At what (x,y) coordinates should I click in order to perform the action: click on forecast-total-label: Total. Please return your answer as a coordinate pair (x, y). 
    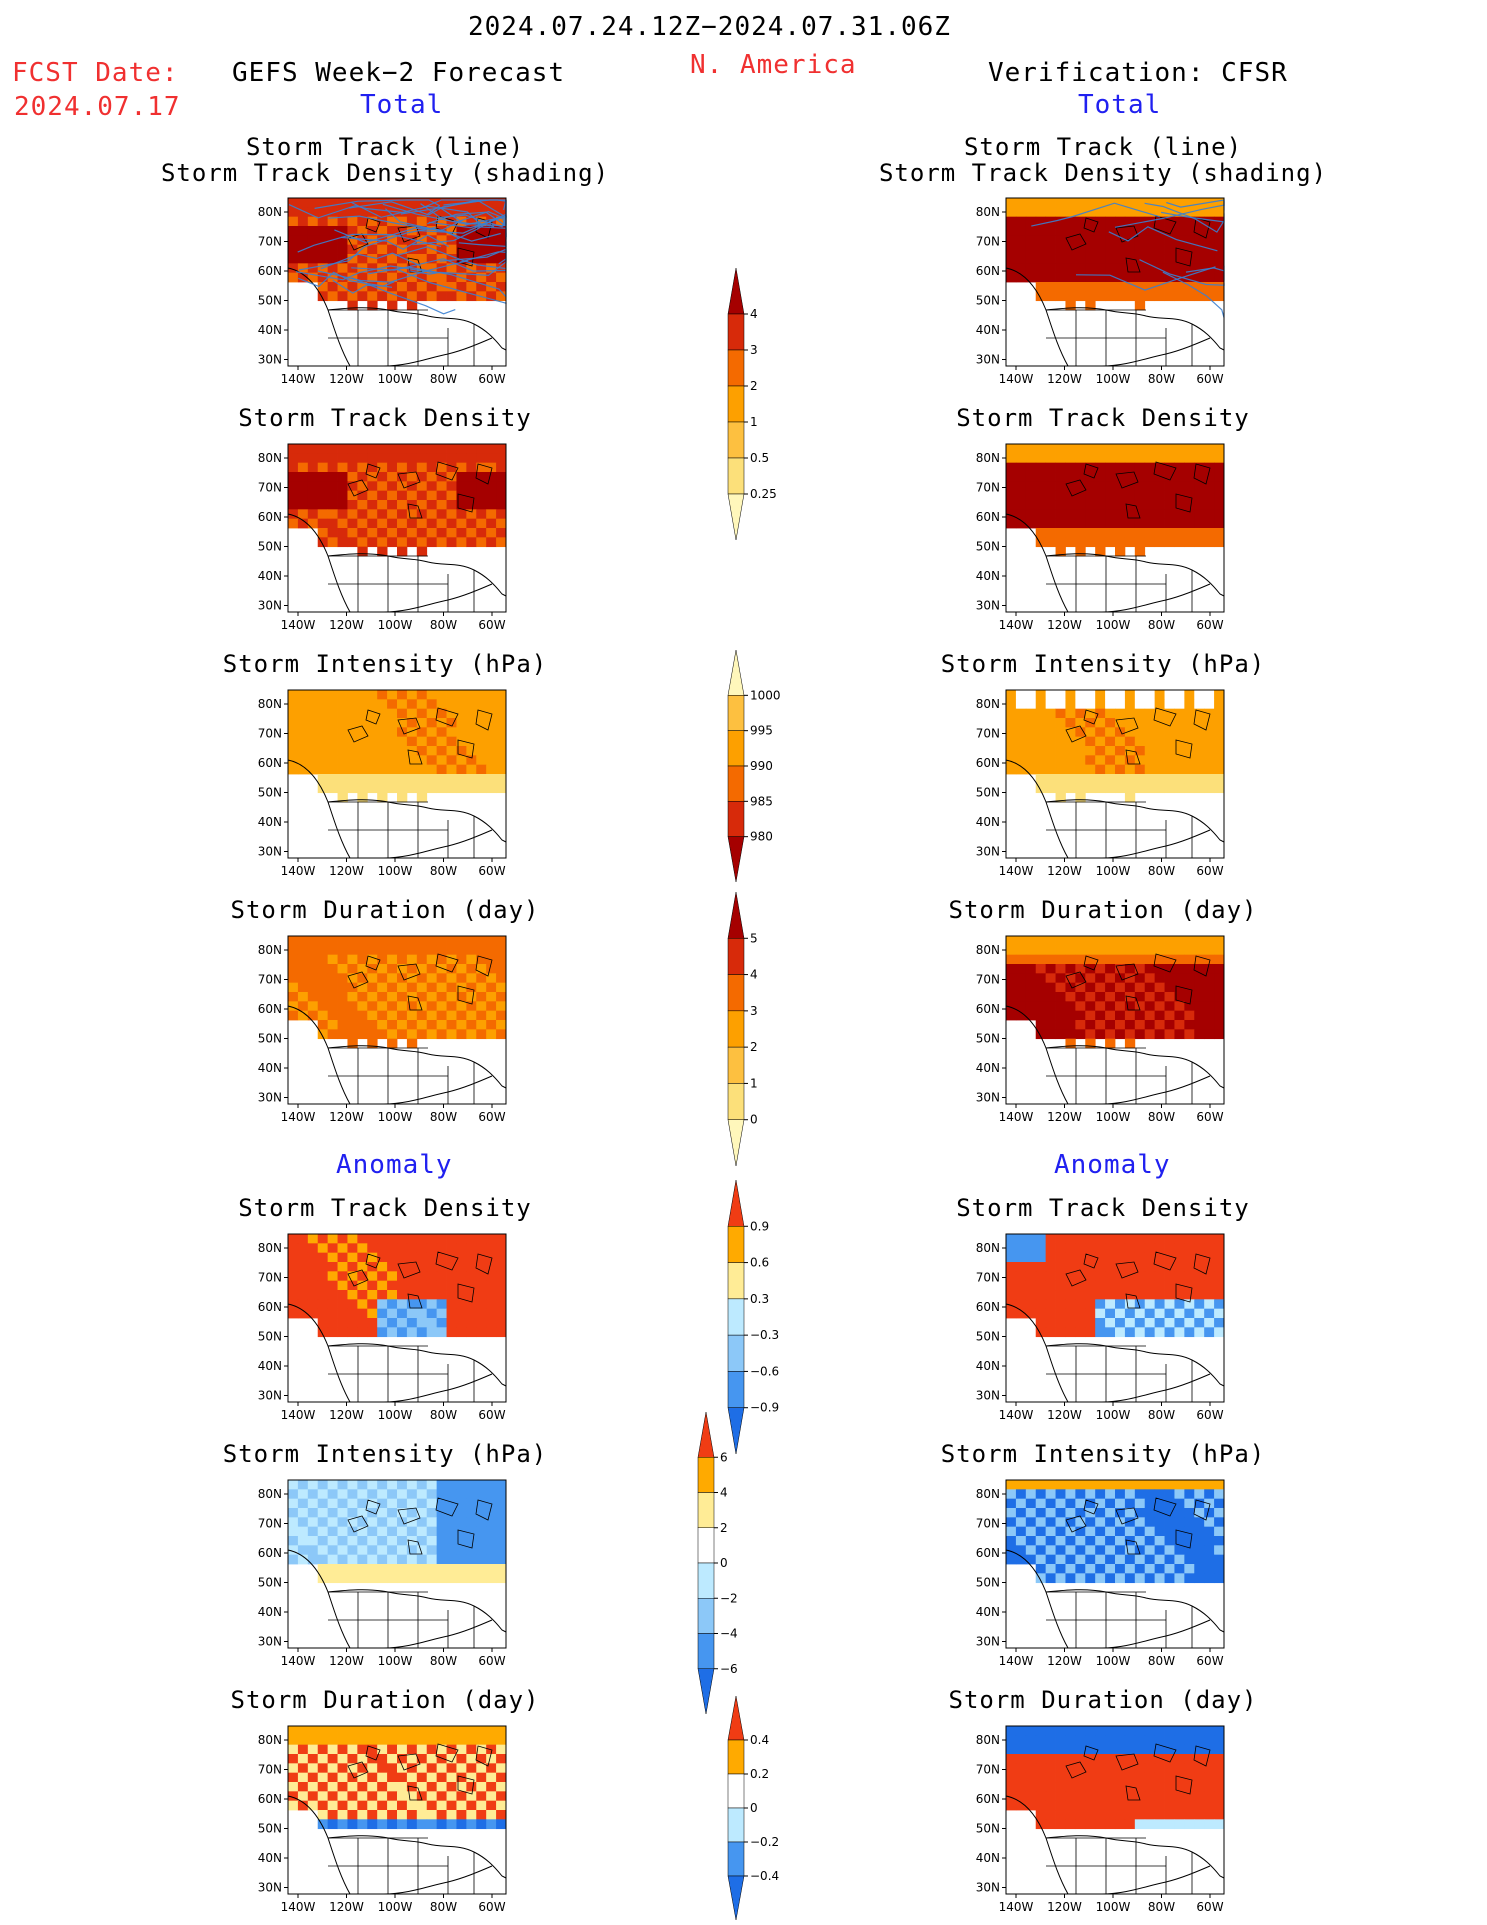
    Looking at the image, I should click on (402, 105).